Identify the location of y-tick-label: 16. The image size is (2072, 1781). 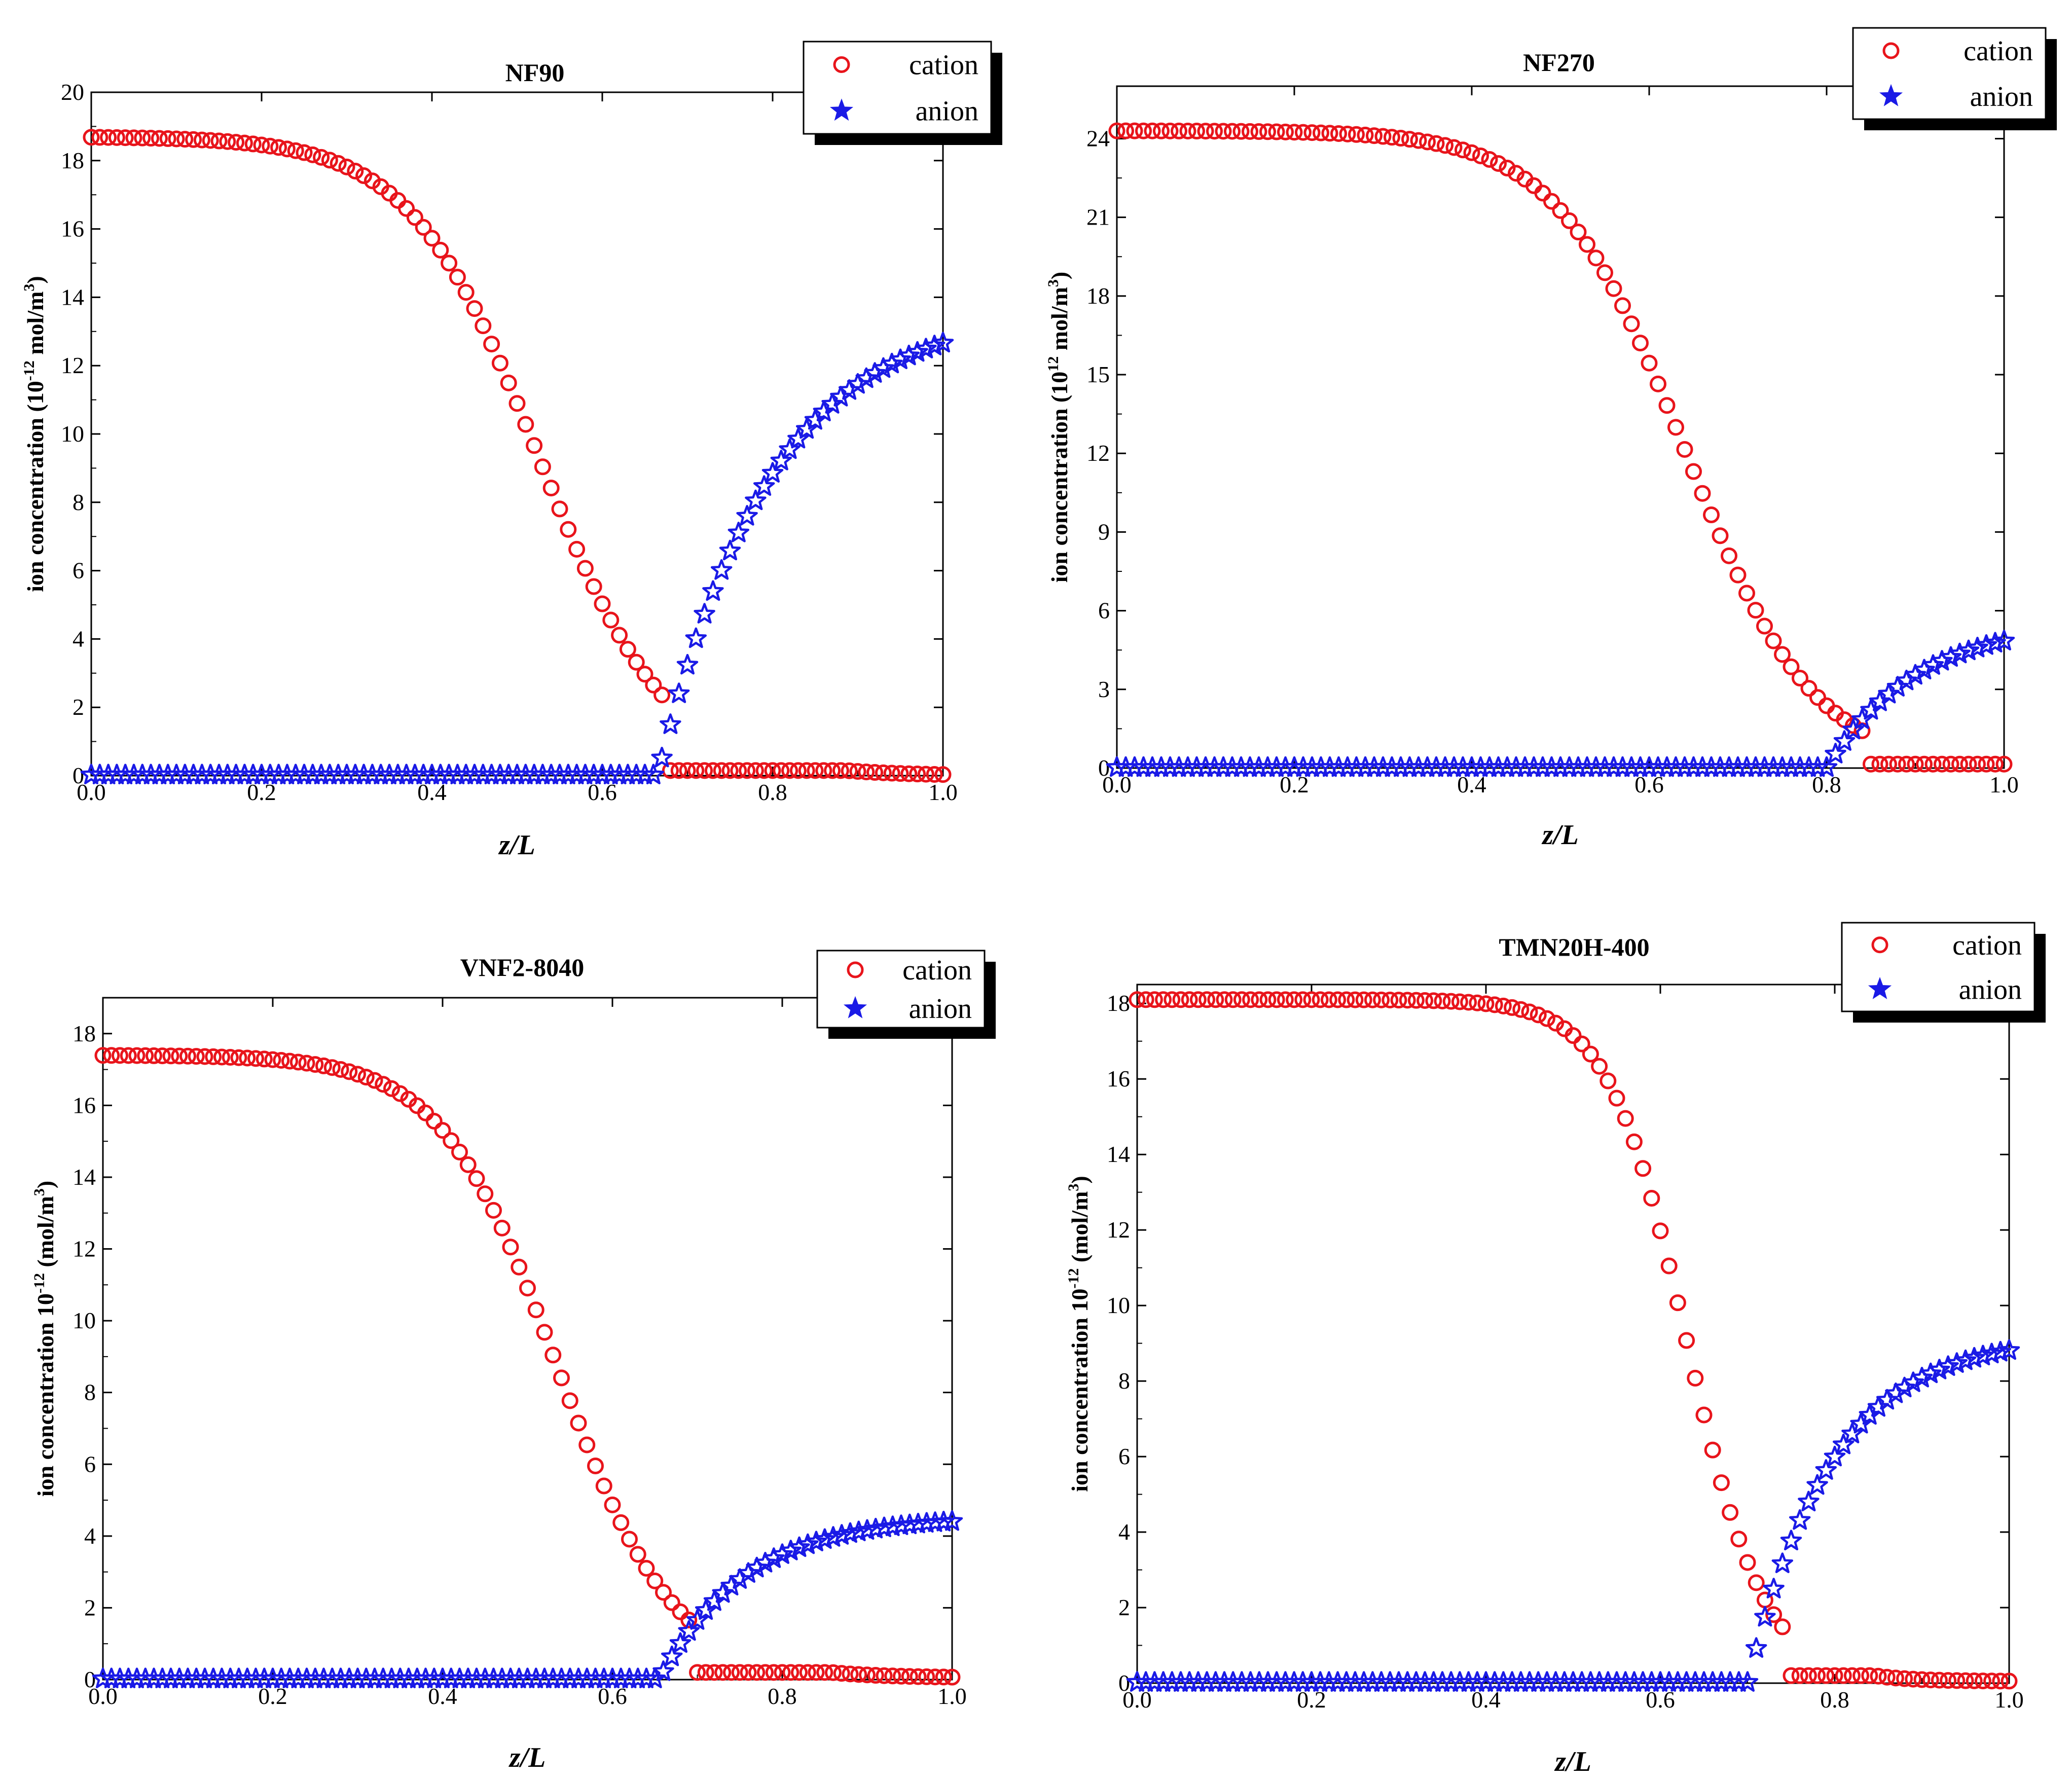
(1118, 1079).